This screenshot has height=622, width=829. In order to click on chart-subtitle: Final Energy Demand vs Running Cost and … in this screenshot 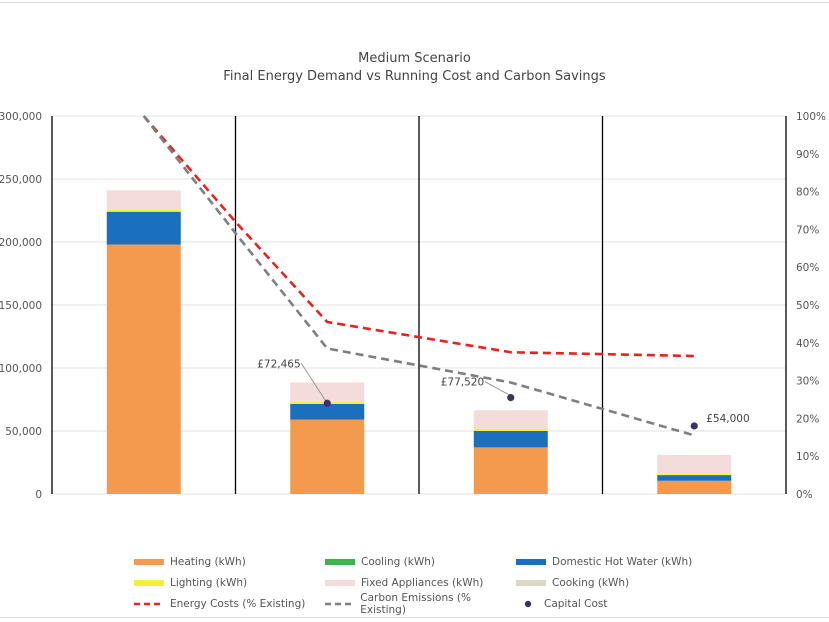, I will do `click(414, 76)`.